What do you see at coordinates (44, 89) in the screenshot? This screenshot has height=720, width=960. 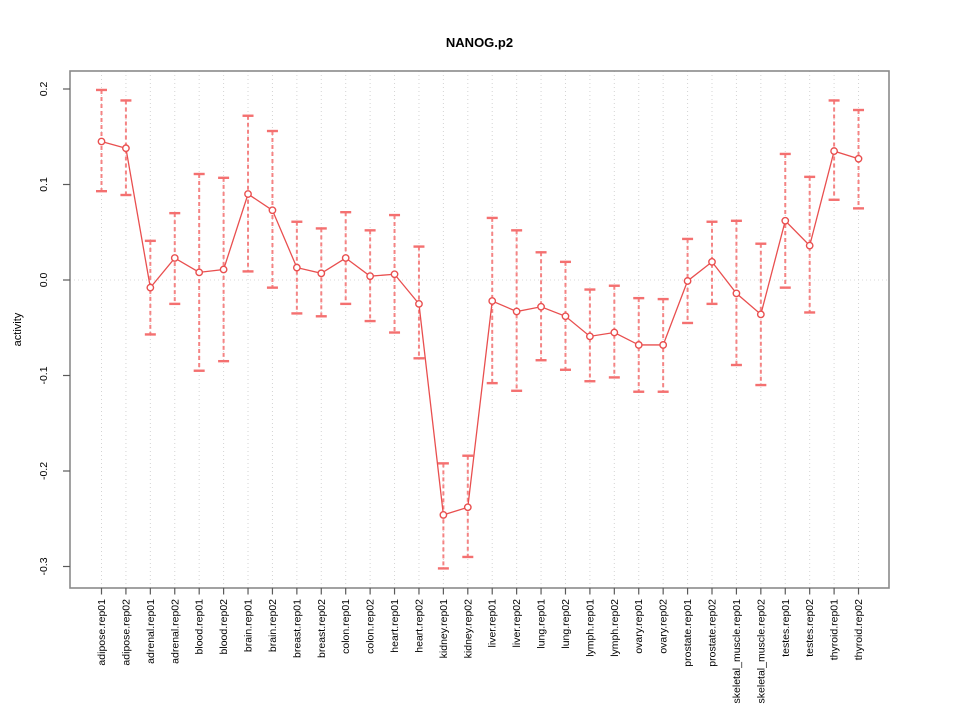 I see `y-tick-label: 0.2` at bounding box center [44, 89].